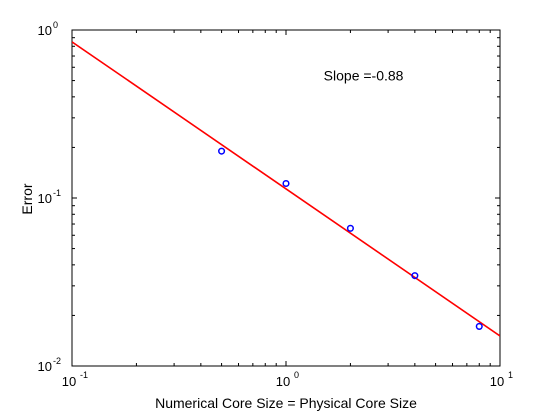 Image resolution: width=552 pixels, height=419 pixels. Describe the element at coordinates (27, 198) in the screenshot. I see `y-axis-label: Error` at that location.